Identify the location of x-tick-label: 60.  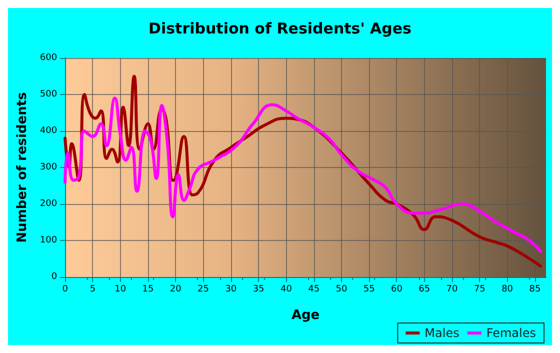
(397, 289).